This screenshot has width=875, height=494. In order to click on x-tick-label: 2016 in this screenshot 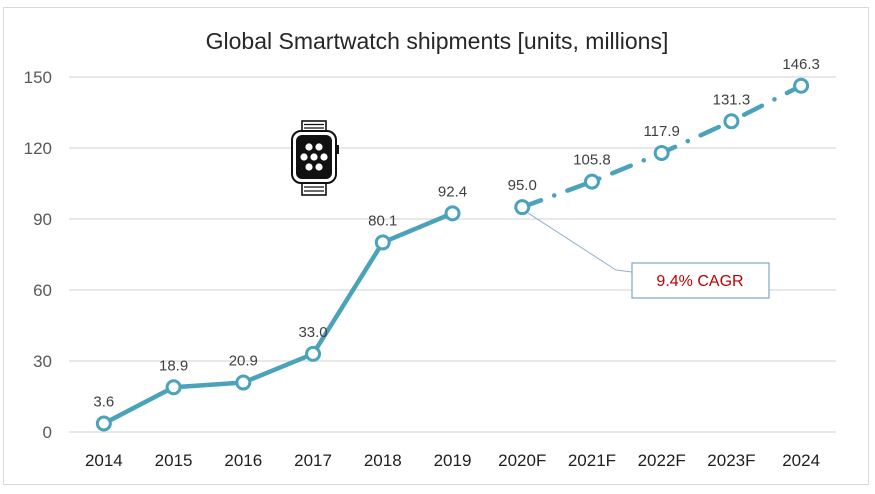, I will do `click(243, 460)`.